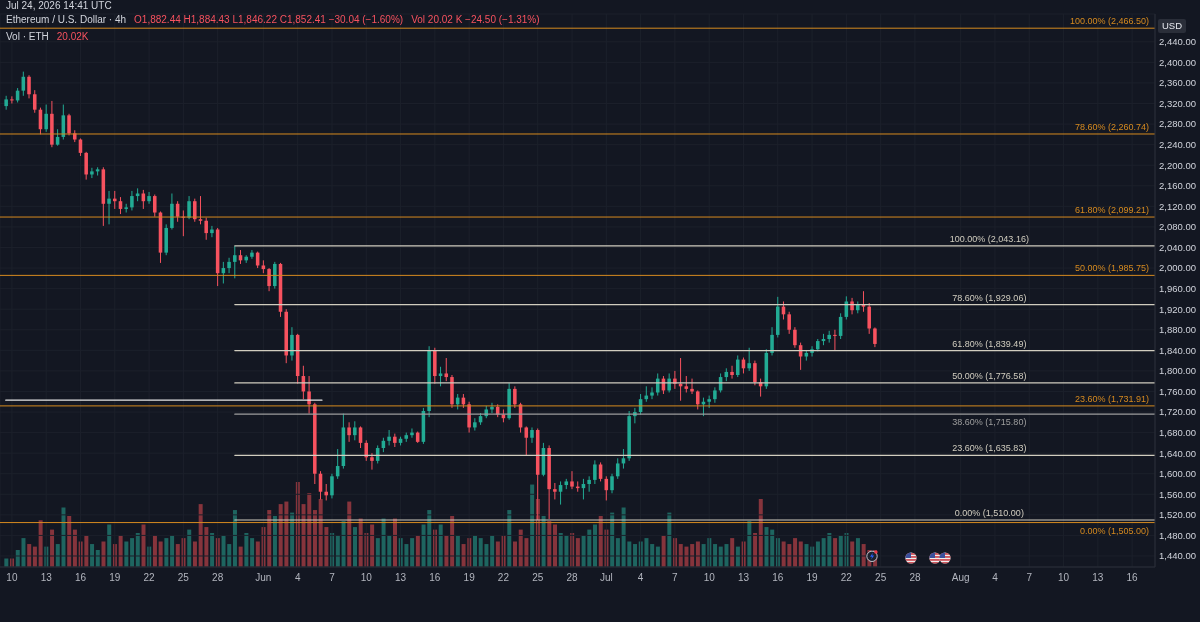 This screenshot has height=622, width=1200. What do you see at coordinates (1177, 227) in the screenshot?
I see `y-tick-label: 2,080.00` at bounding box center [1177, 227].